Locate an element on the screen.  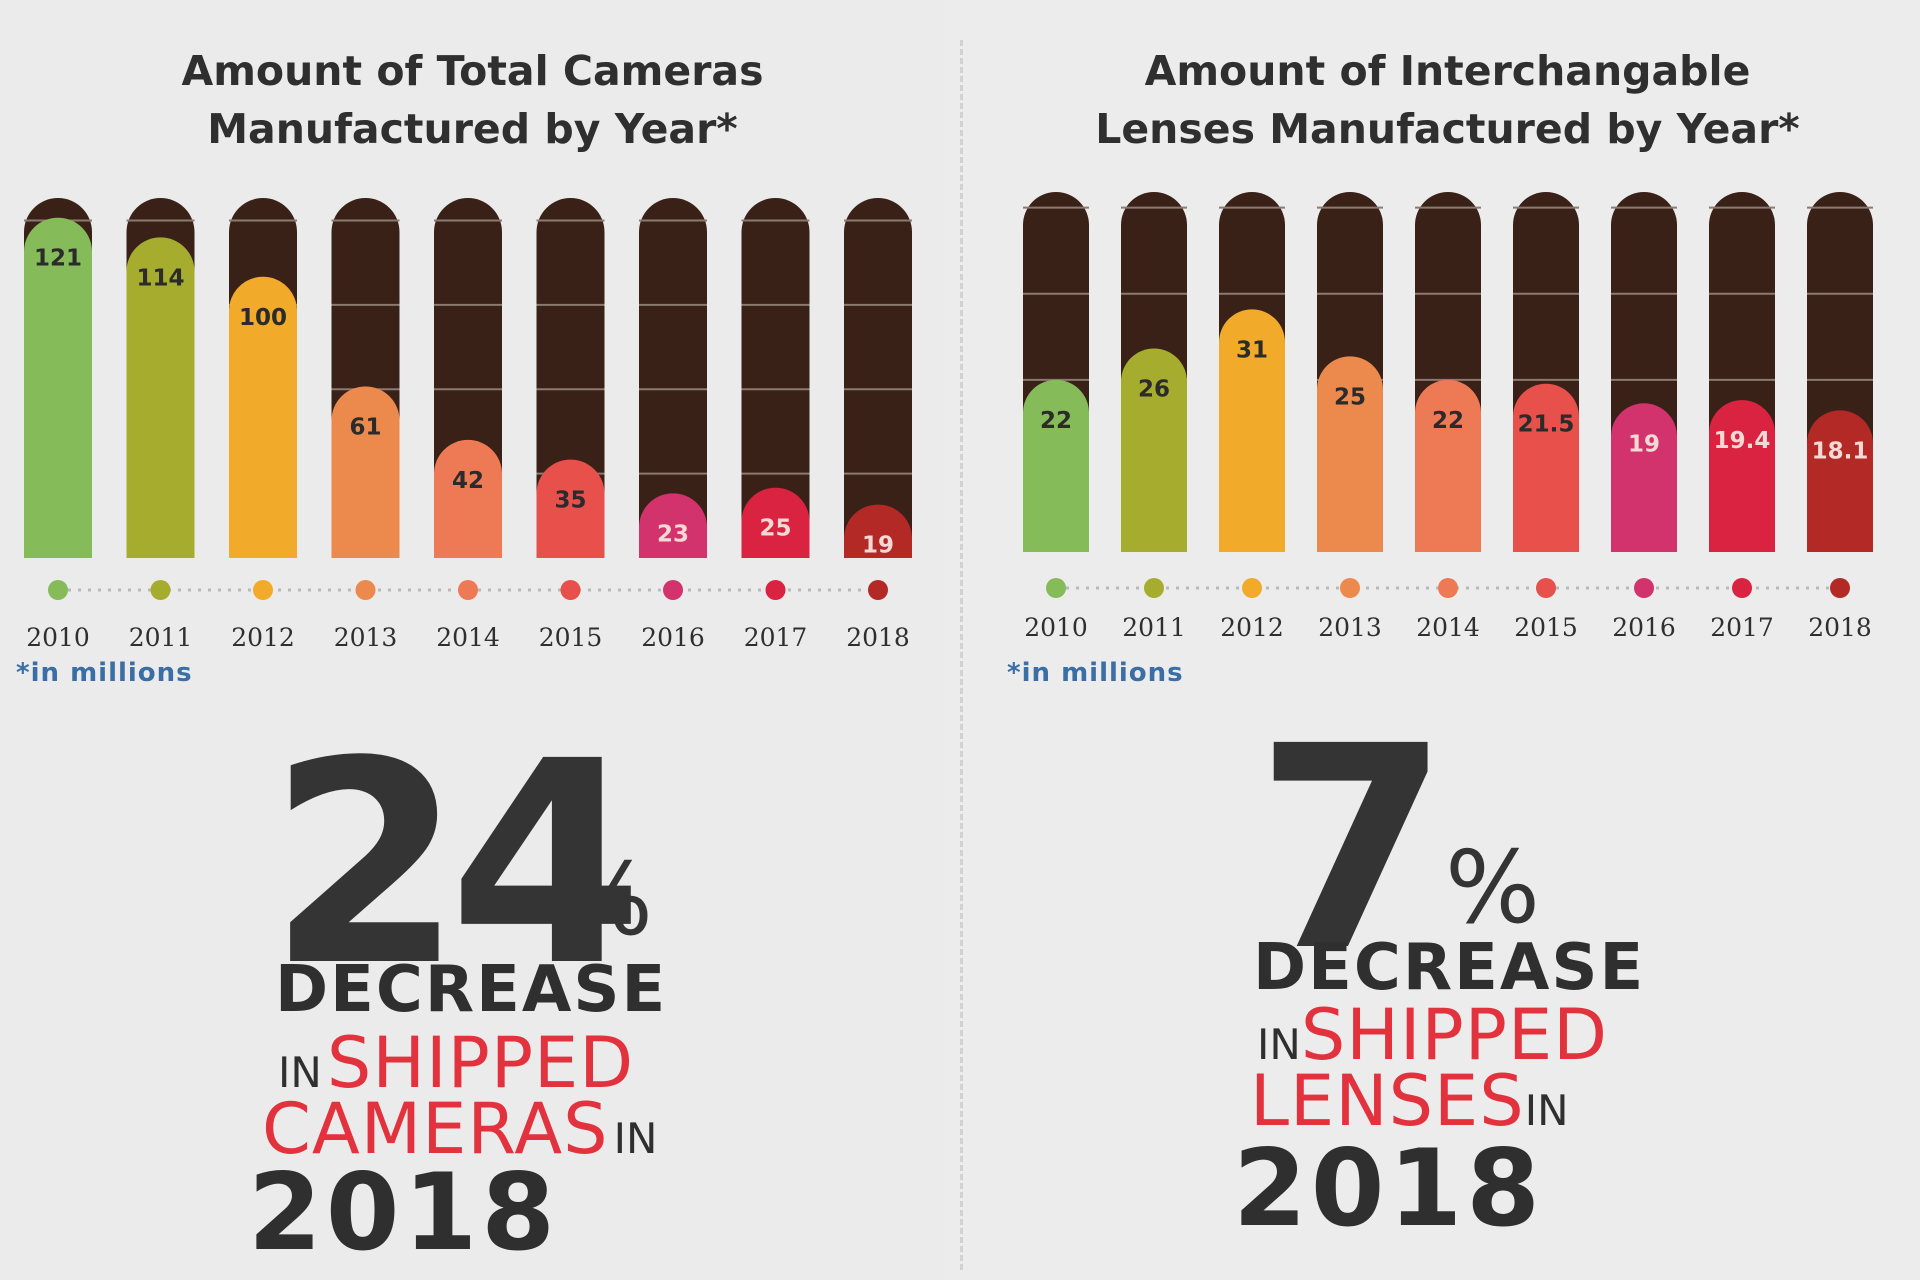
bar-label-2015: 35 is located at coordinates (570, 501).